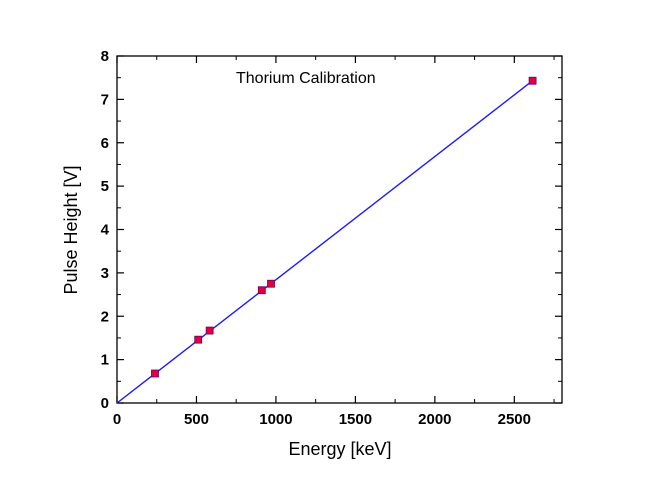 This screenshot has width=654, height=485. Describe the element at coordinates (306, 78) in the screenshot. I see `chart-annotation: Thorium Calibration` at that location.